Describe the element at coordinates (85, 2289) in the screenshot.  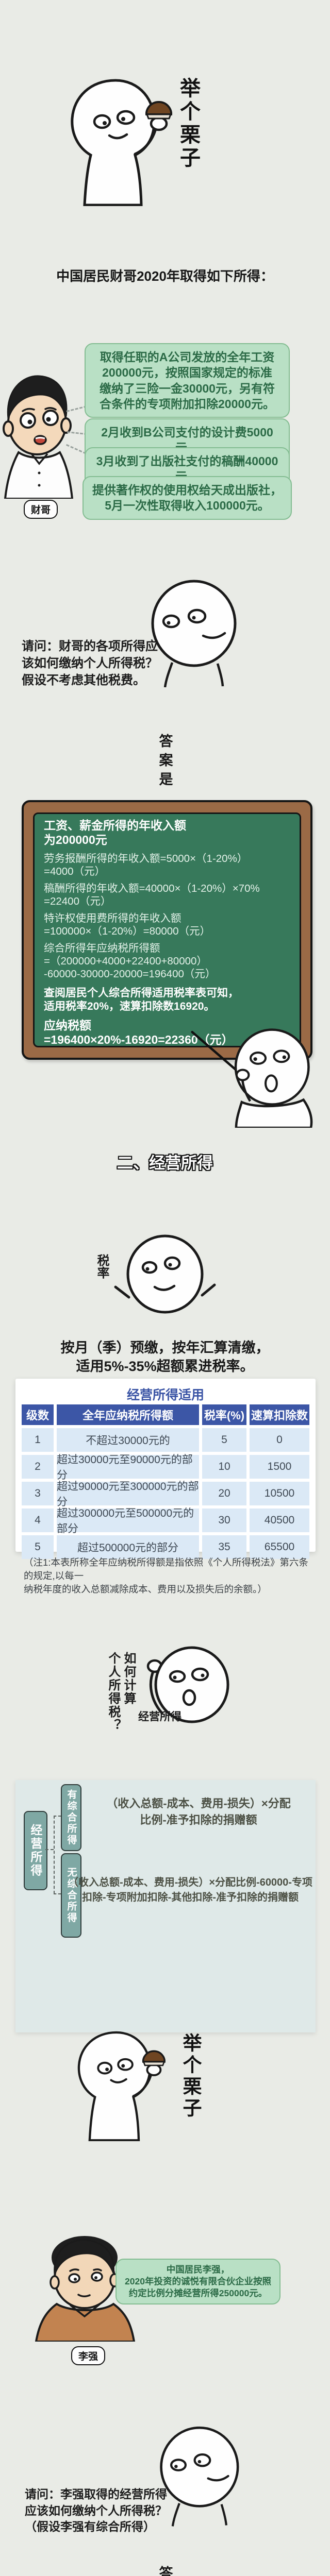
I see `liqiang-avatar` at that location.